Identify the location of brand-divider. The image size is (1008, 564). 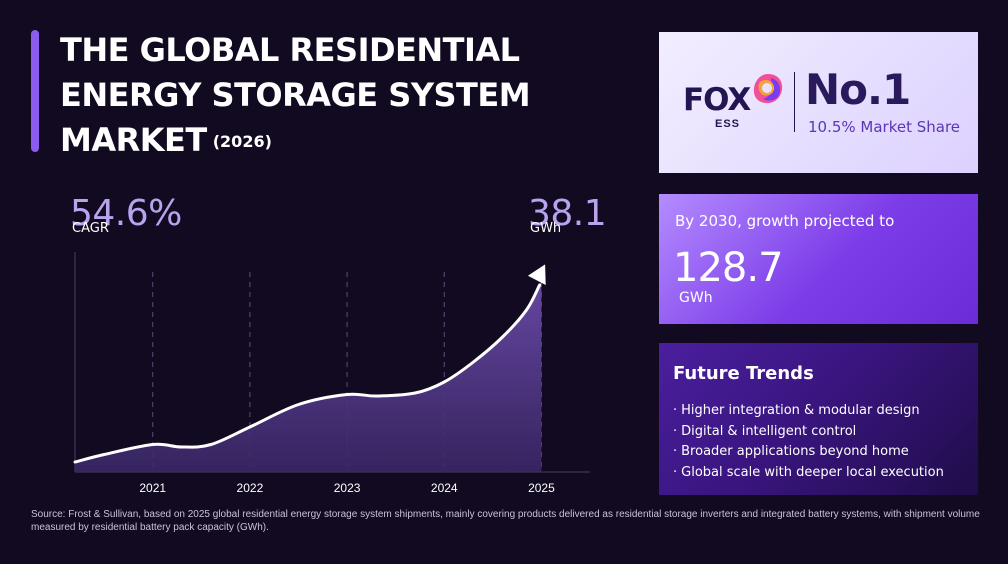
(794, 102).